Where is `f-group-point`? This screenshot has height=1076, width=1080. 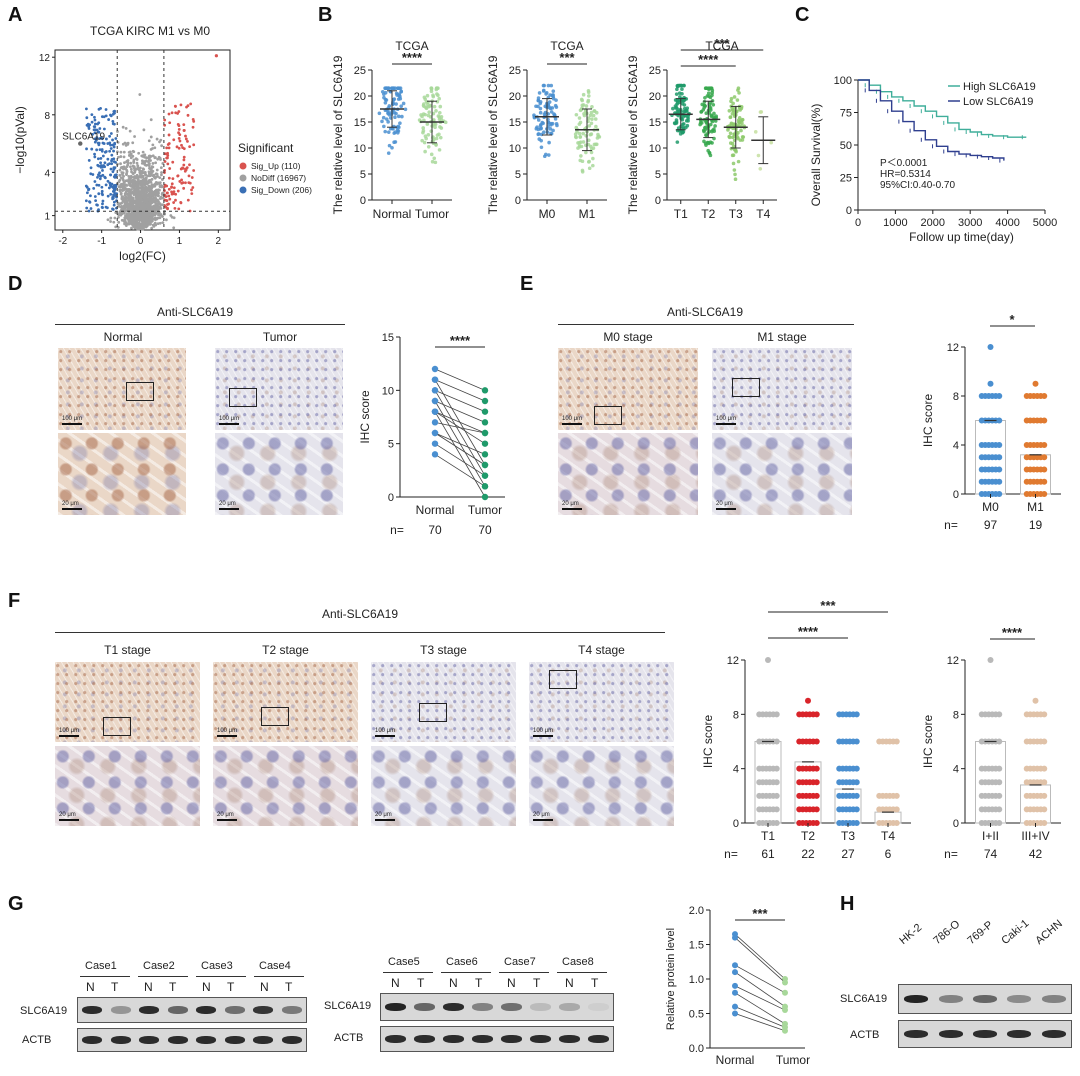
f-group-point is located at coordinates (999, 809).